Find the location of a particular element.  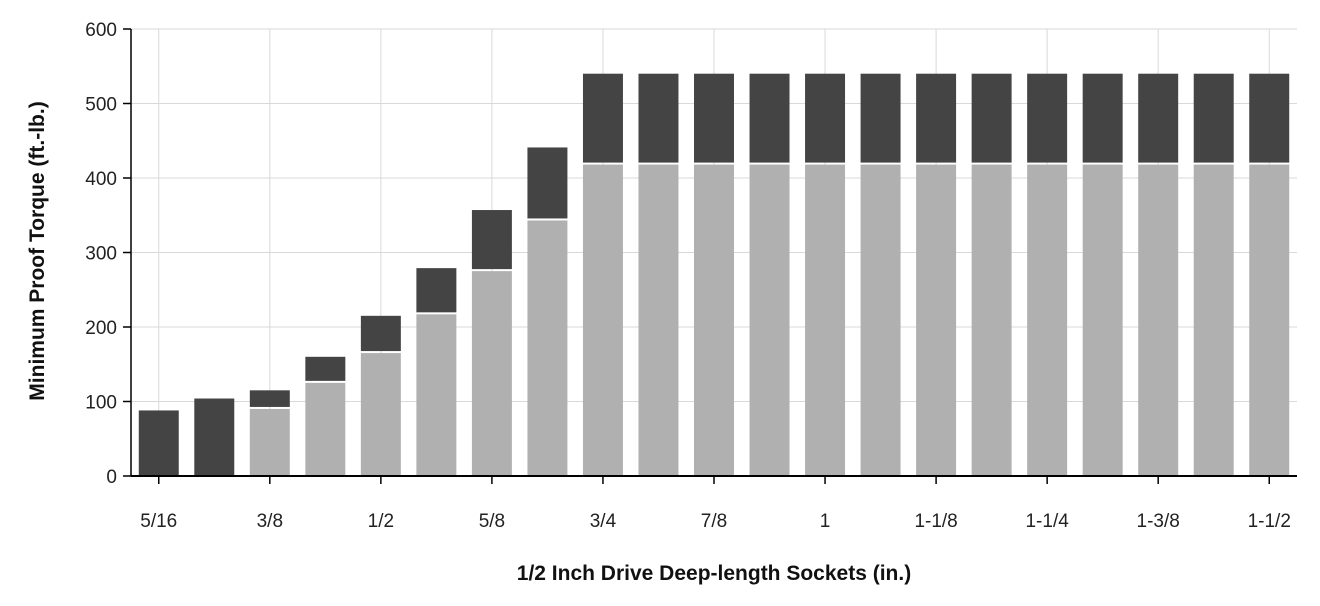

x-tick-label: 1-1/8 is located at coordinates (935, 521).